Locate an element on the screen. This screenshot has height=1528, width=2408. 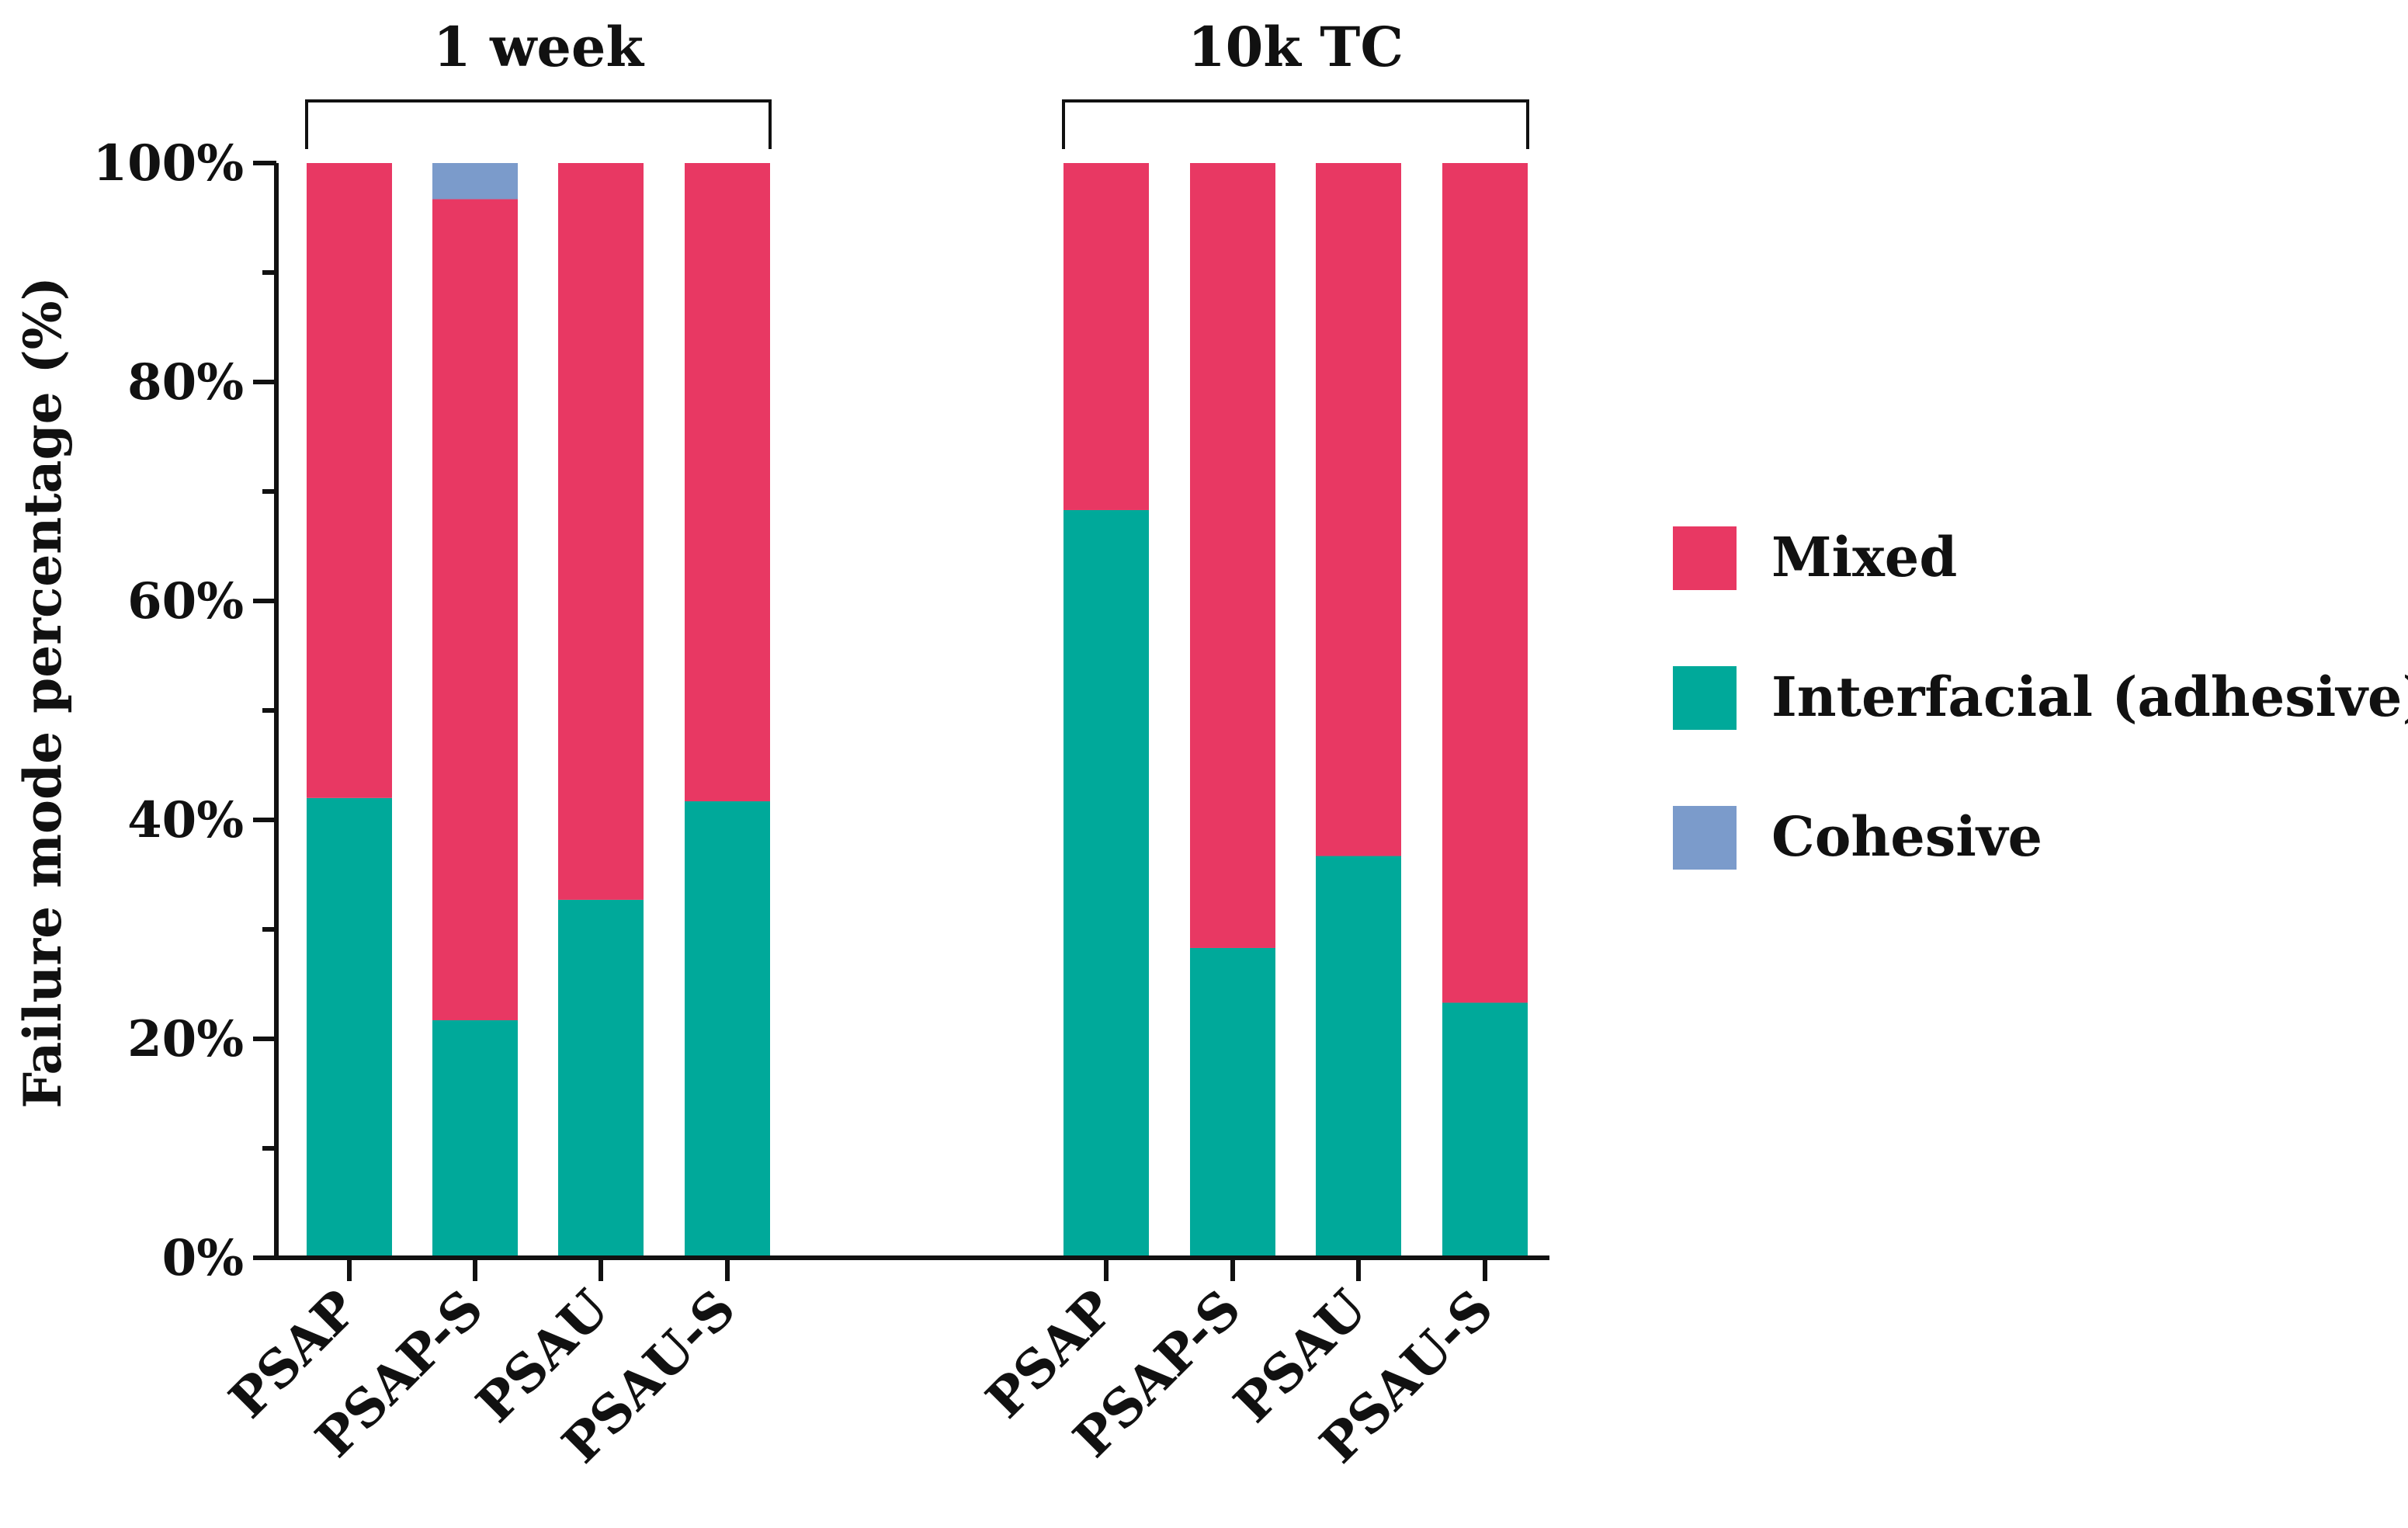
y-ticks-layer: 0% 20% 40% 60% 80% 100% is located at coordinates (184, 710).